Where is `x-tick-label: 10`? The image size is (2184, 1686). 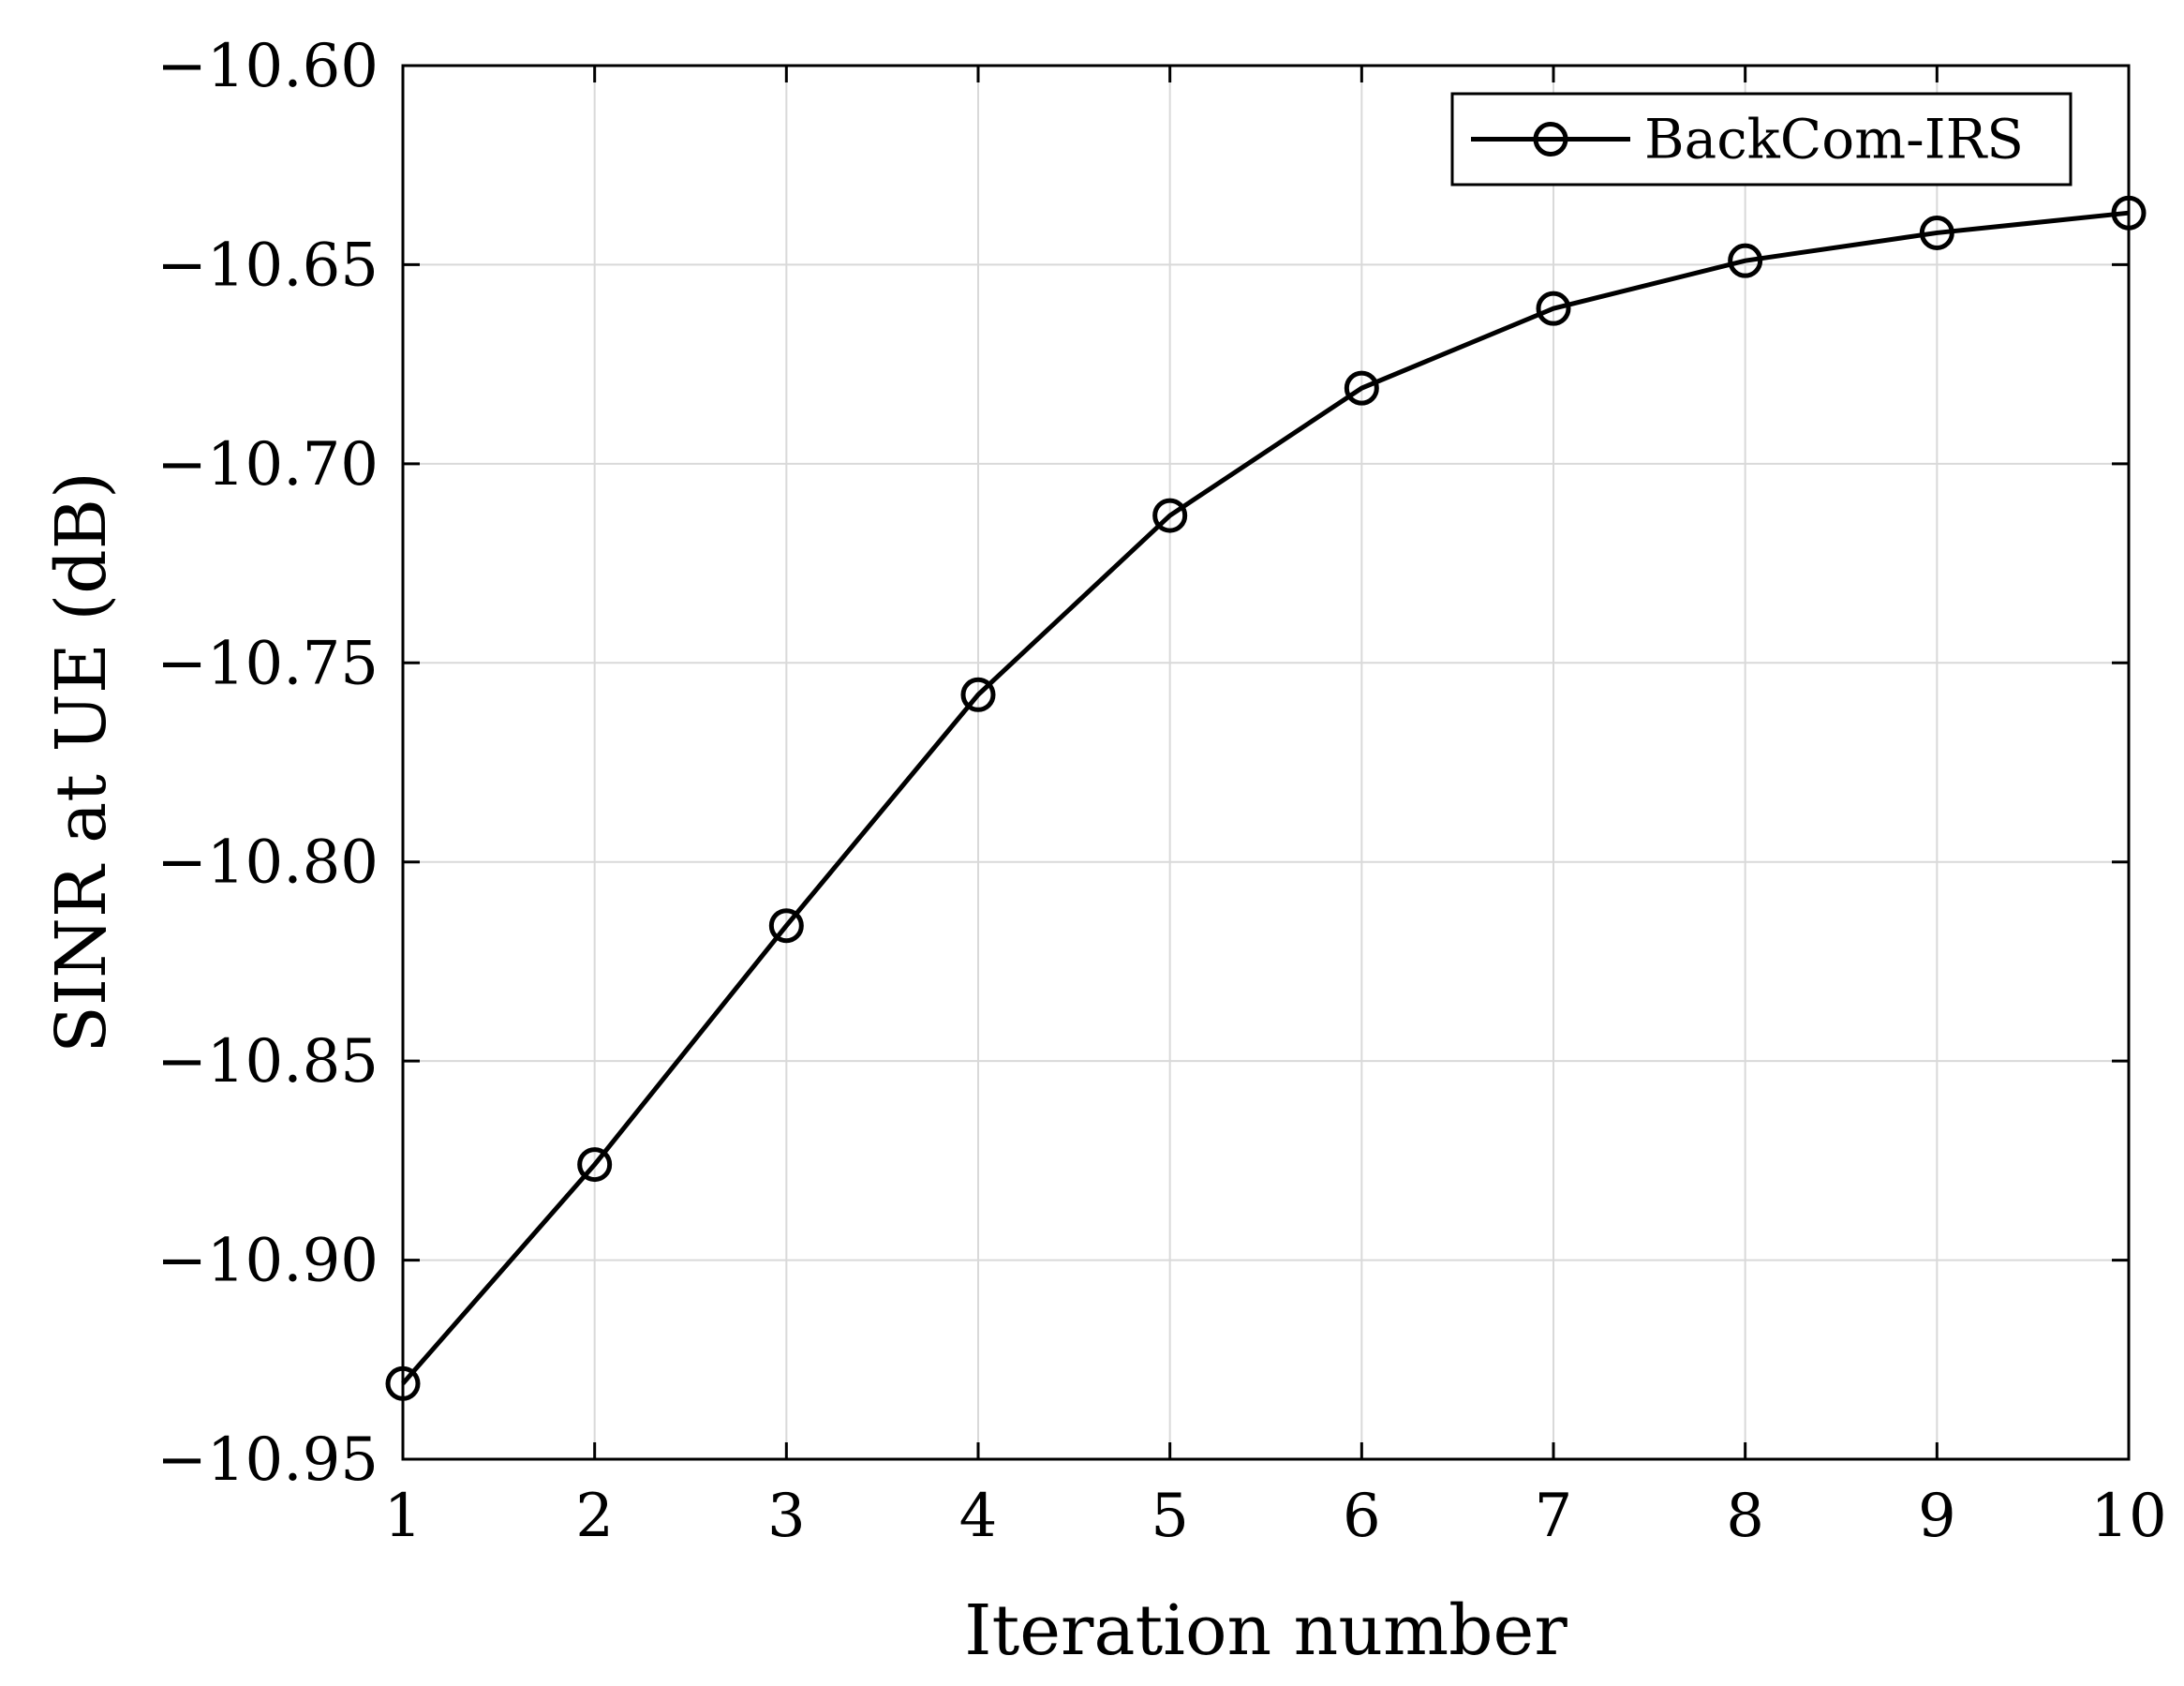 x-tick-label: 10 is located at coordinates (2128, 1516).